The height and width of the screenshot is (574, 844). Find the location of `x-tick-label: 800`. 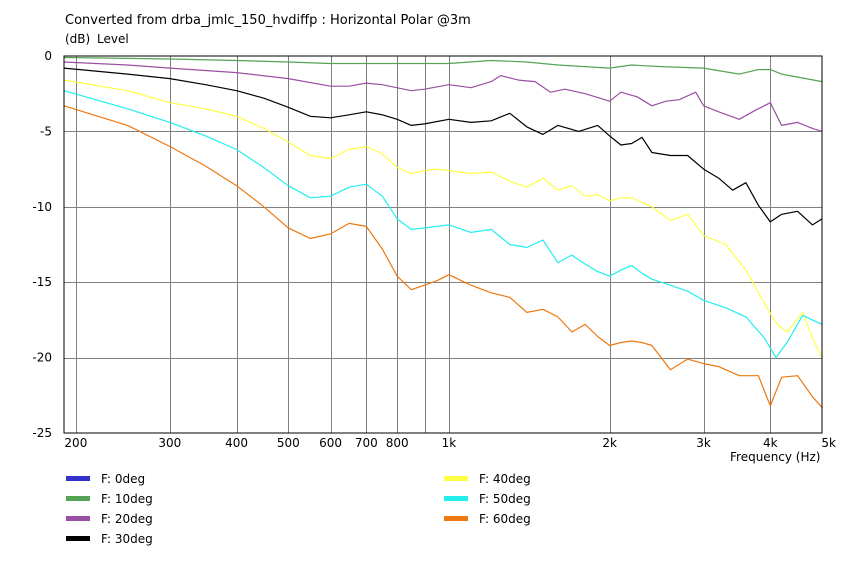

x-tick-label: 800 is located at coordinates (397, 443).